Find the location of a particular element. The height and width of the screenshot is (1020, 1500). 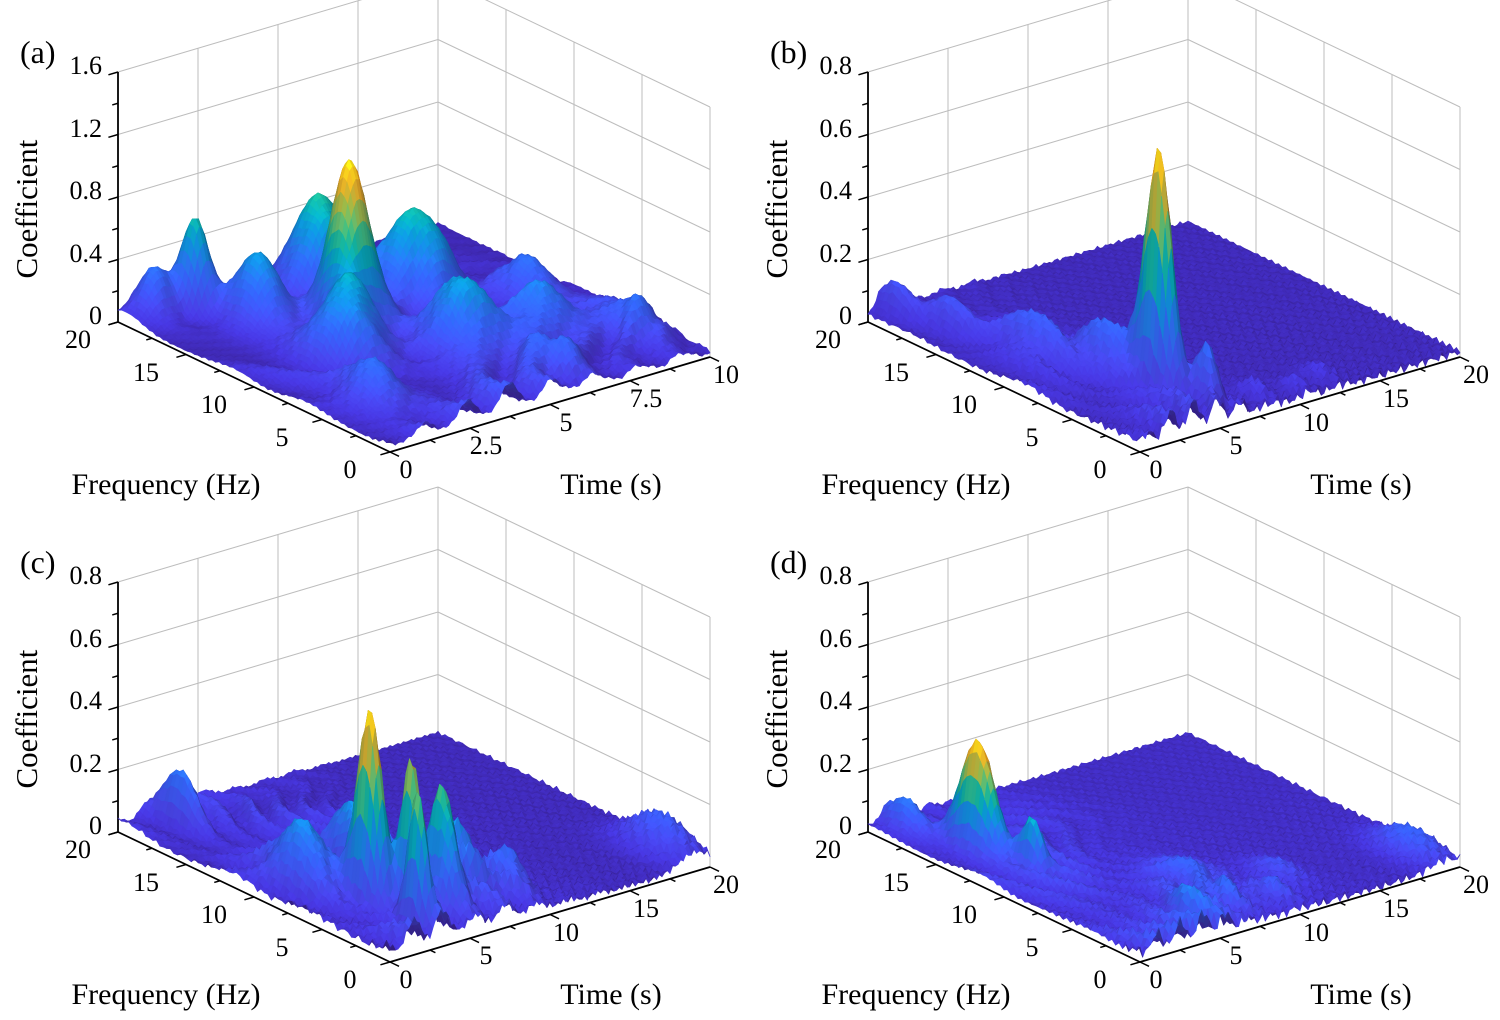

z-tick-label: 1.2 is located at coordinates (86, 128).